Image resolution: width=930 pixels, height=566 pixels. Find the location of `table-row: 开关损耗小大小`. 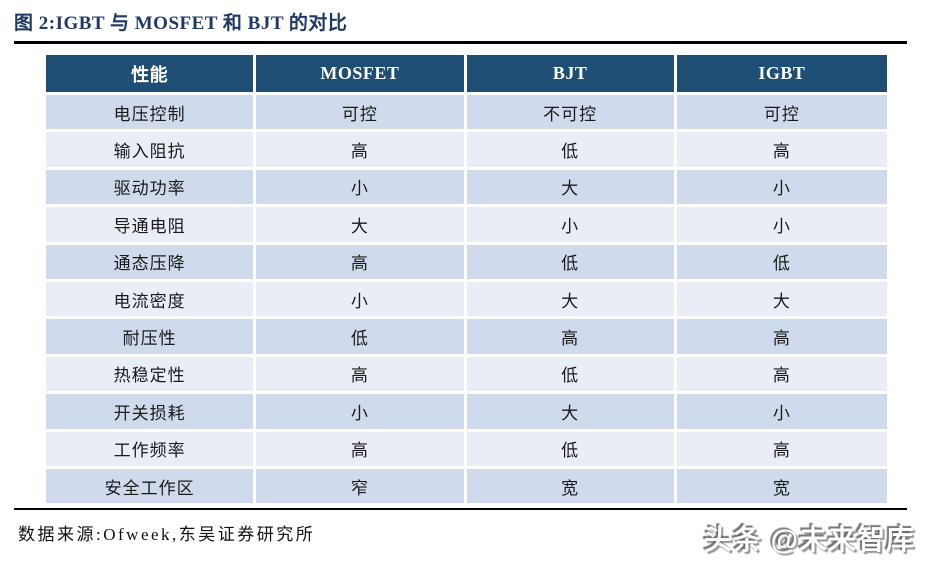

table-row: 开关损耗小大小 is located at coordinates (466, 413).